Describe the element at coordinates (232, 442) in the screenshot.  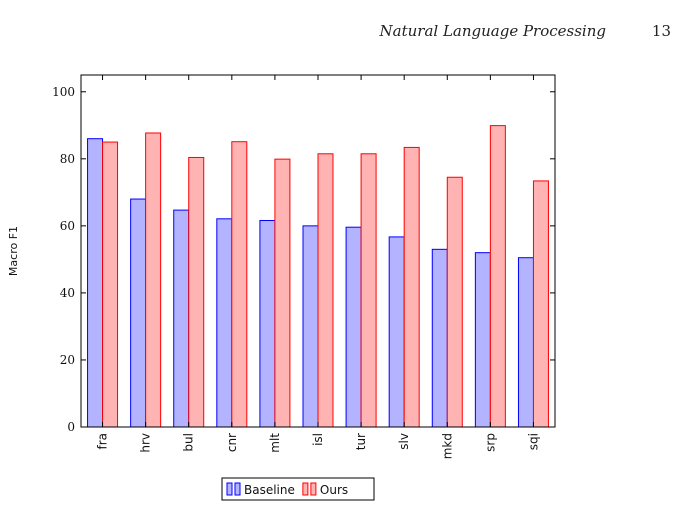
I see `x-tick-label-cnr: cnr` at that location.